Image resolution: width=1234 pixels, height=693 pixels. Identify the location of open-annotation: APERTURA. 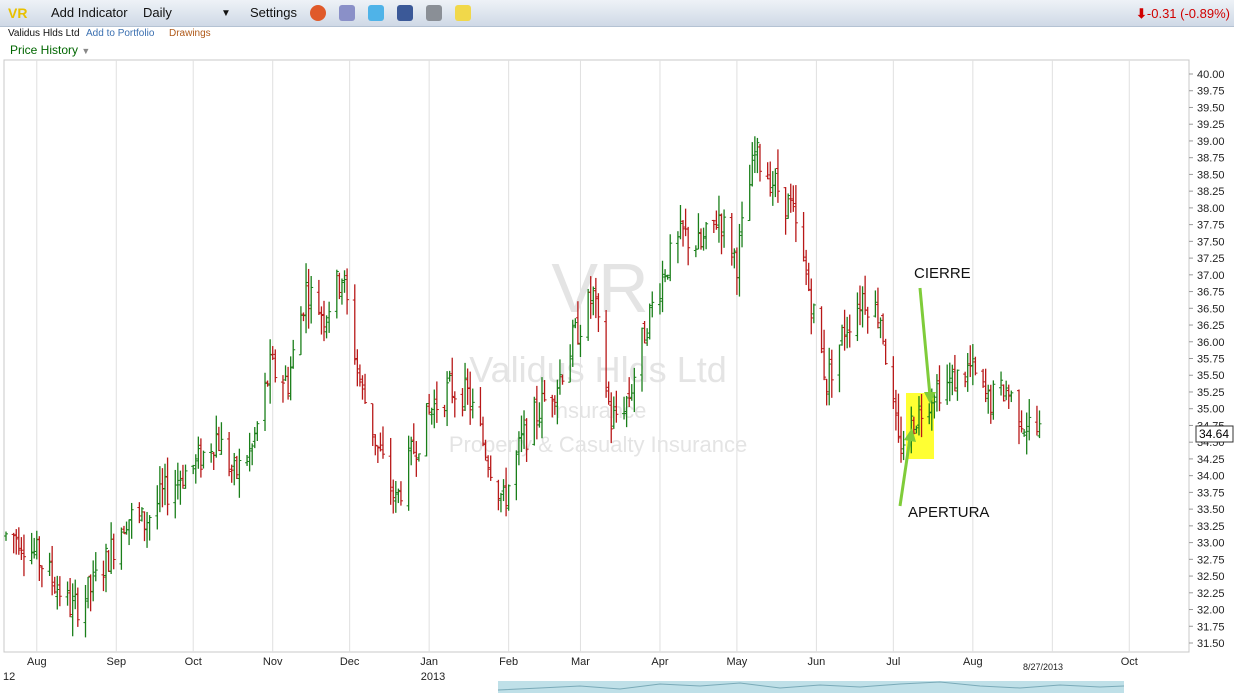
(948, 512).